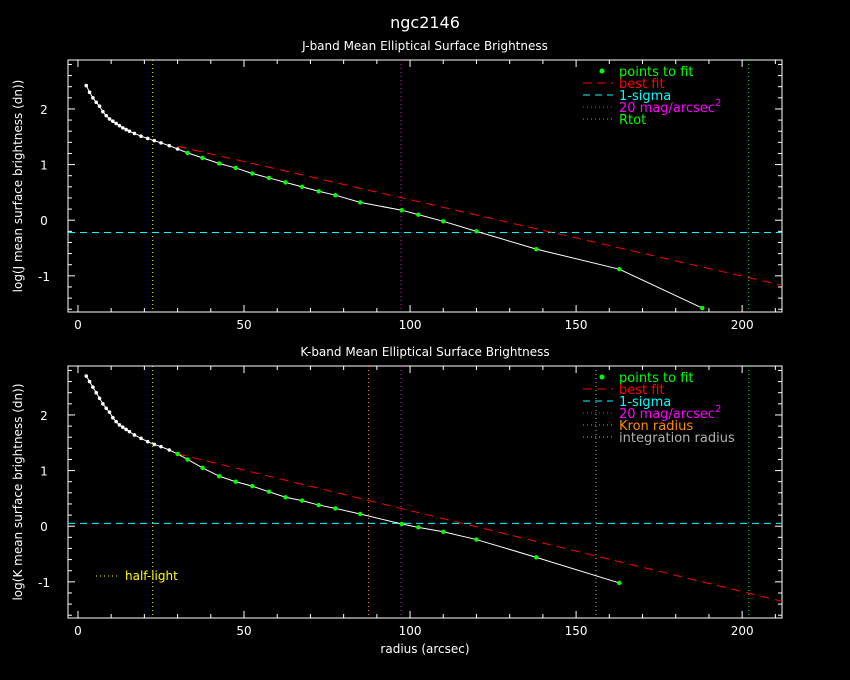  Describe the element at coordinates (44, 416) in the screenshot. I see `y-tick-label: 2` at that location.